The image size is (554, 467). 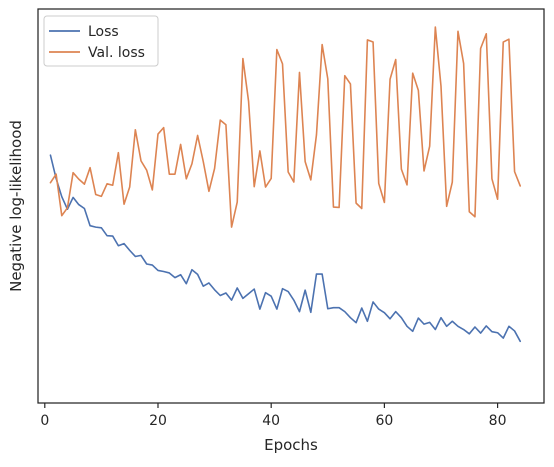 What do you see at coordinates (44, 421) in the screenshot?
I see `x-tick-label: 0` at bounding box center [44, 421].